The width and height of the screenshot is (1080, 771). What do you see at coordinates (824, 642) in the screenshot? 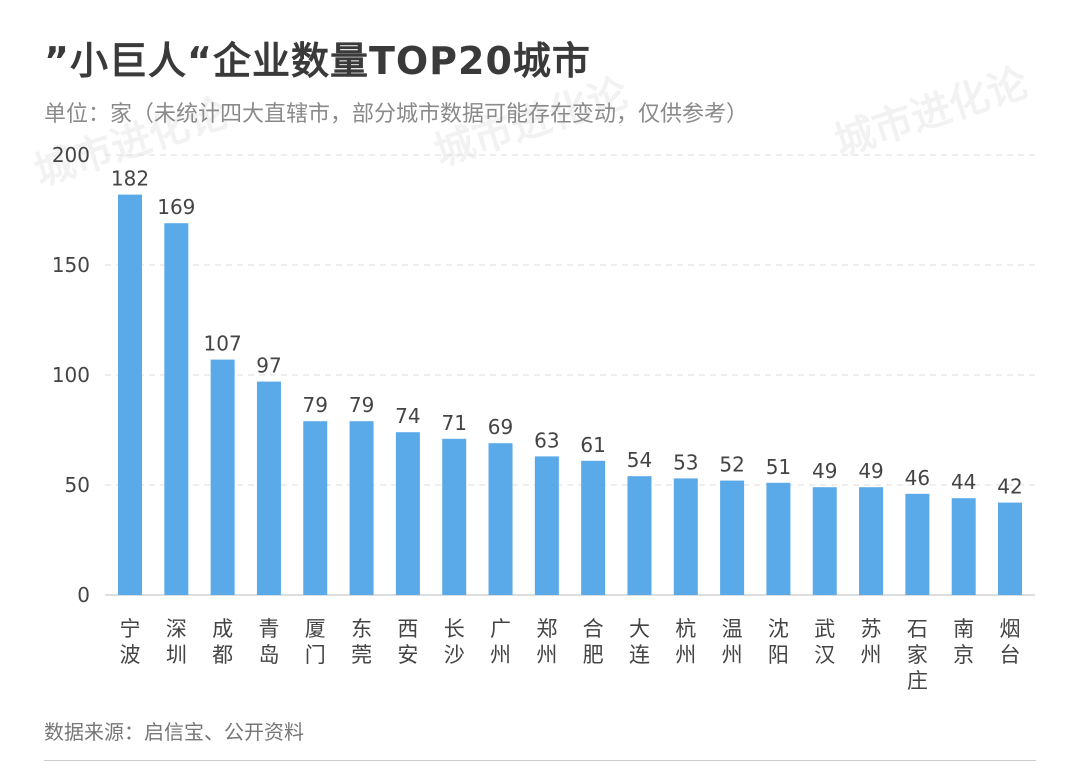
I see `x-tick-label: 武汉` at bounding box center [824, 642].